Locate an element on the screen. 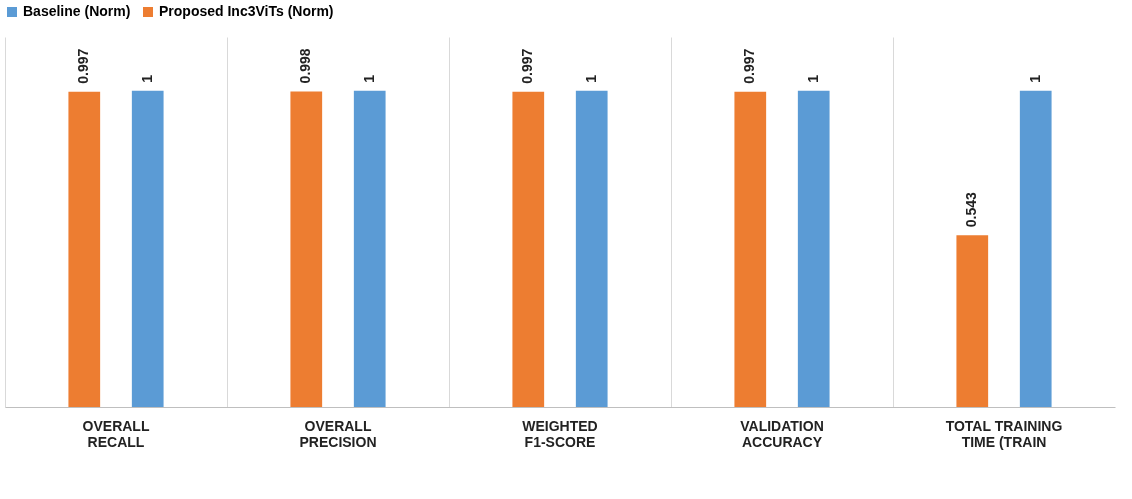 This screenshot has width=1132, height=499. x-tick-label: VALIDATION ACCURACY is located at coordinates (782, 433).